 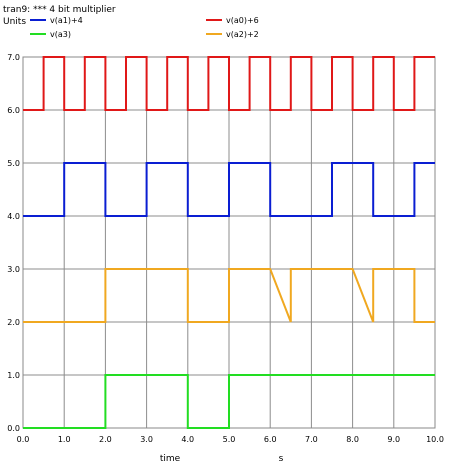 I want to click on x-axis-label: time, so click(x=170, y=459).